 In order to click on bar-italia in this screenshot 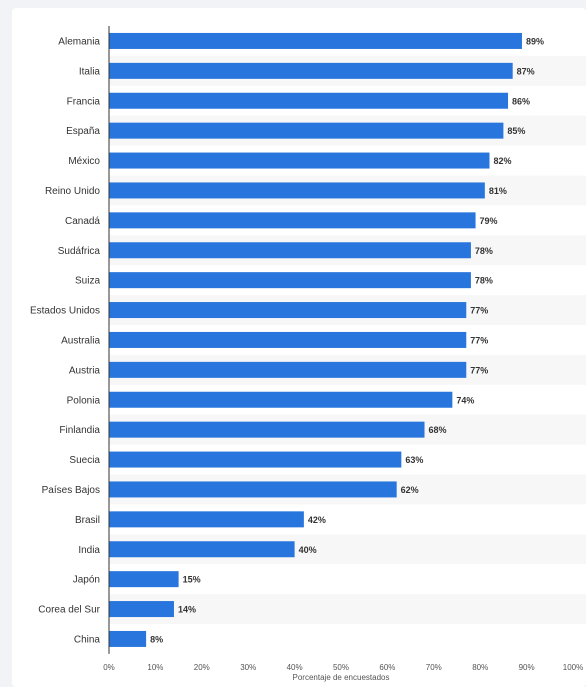, I will do `click(311, 70)`.